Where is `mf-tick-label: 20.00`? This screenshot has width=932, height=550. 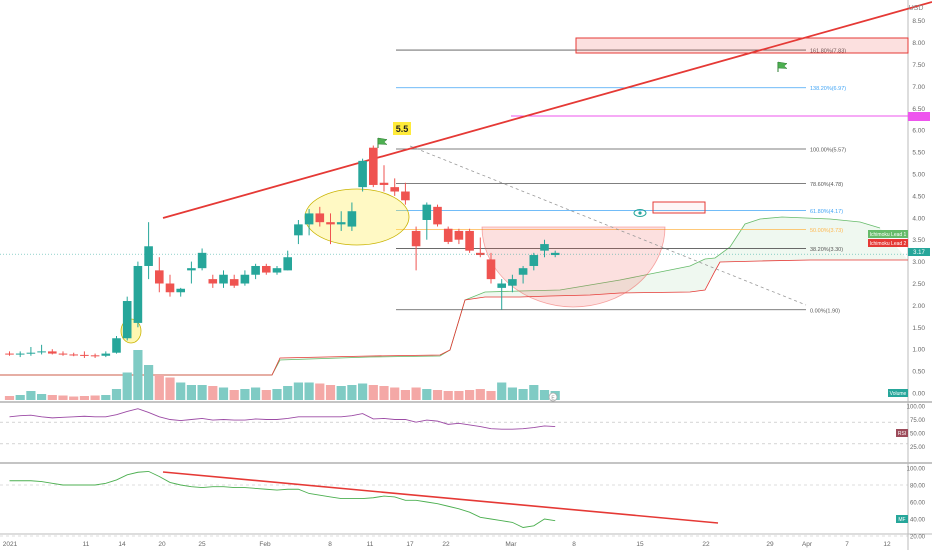
mf-tick-label: 20.00 is located at coordinates (918, 538).